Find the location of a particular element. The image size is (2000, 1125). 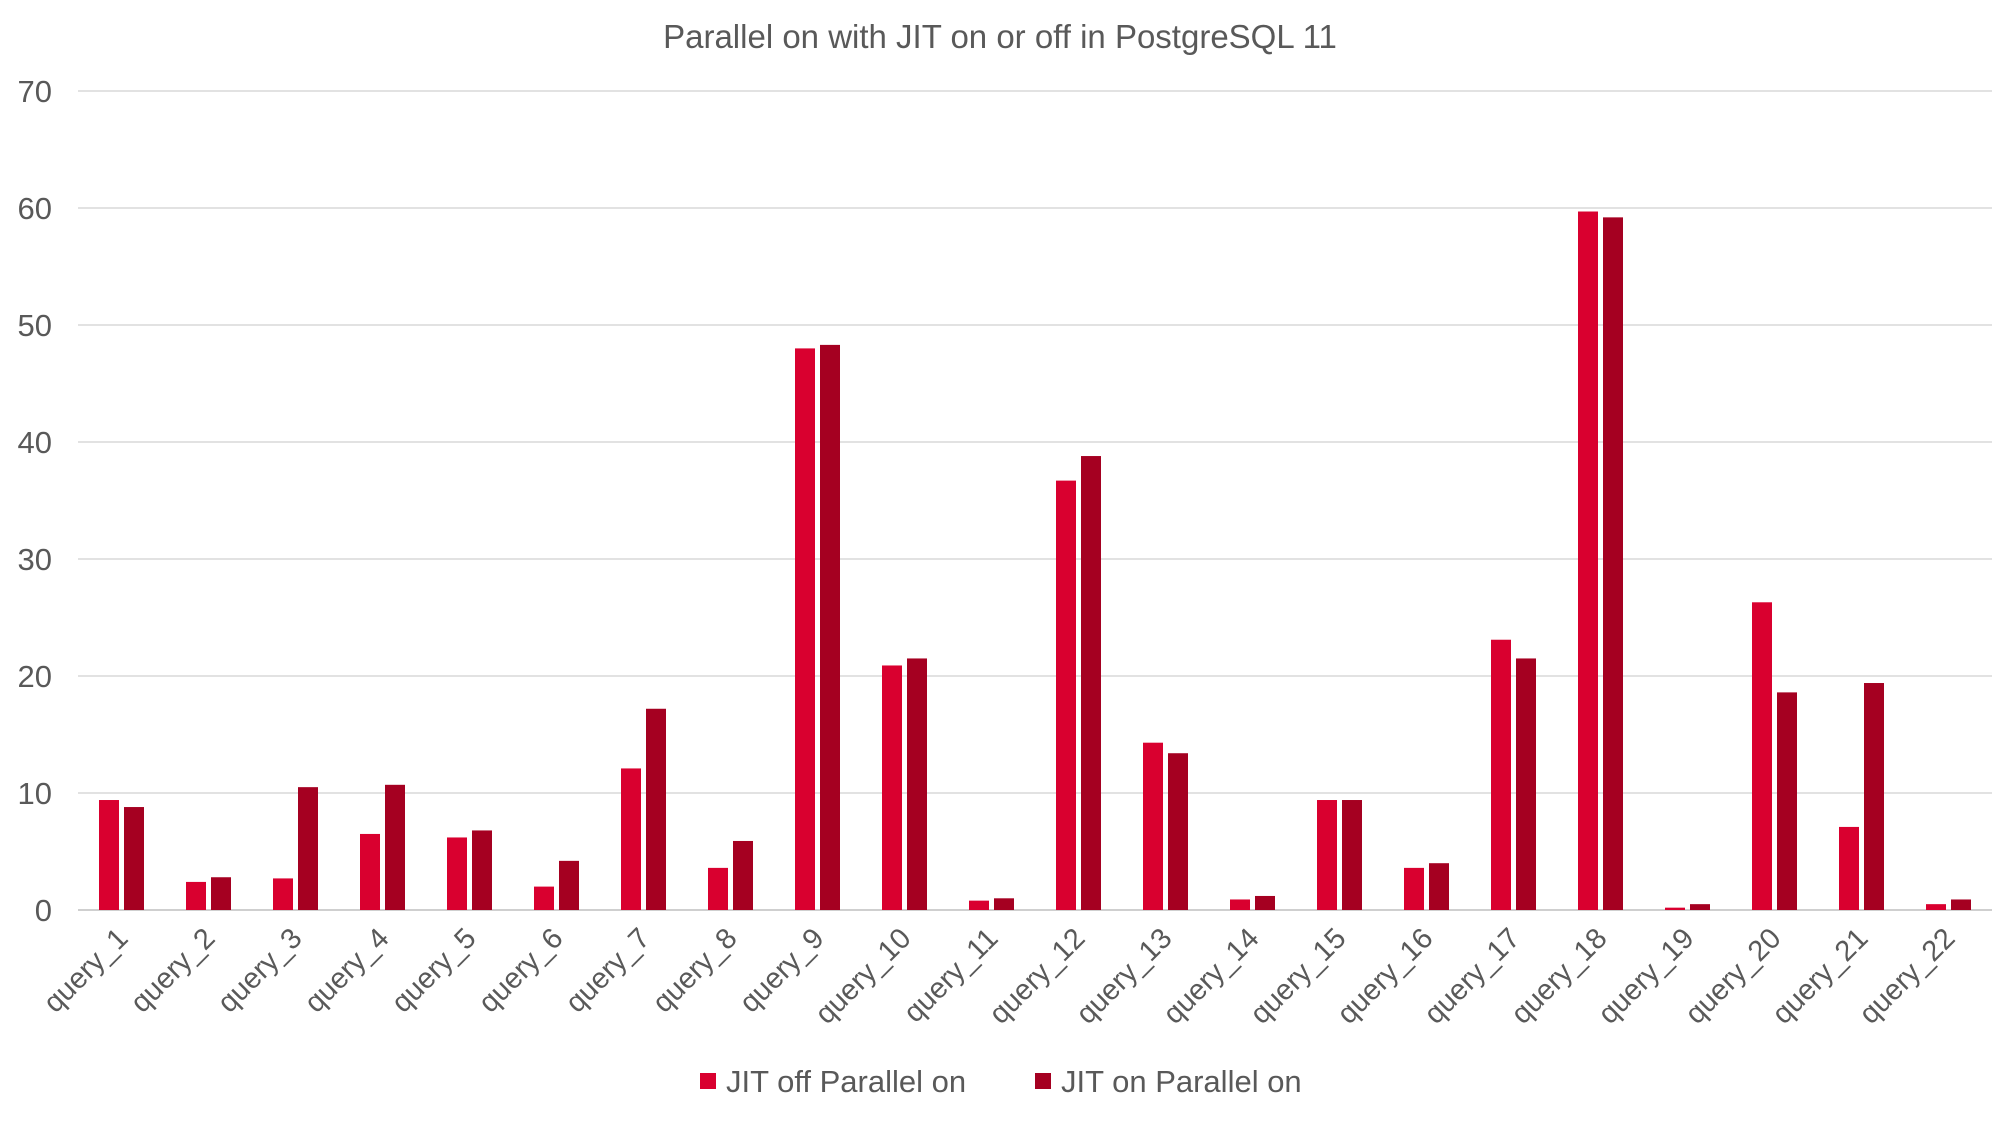

x-tick-label: query_2 is located at coordinates (173, 970).